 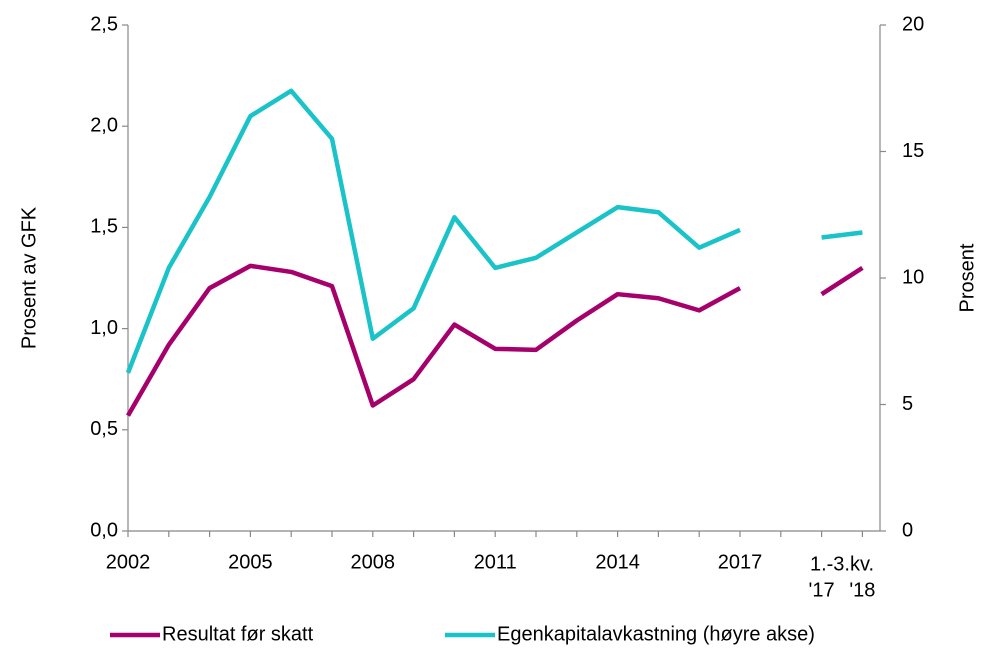 I want to click on x-tick-label: 2014, so click(x=617, y=562).